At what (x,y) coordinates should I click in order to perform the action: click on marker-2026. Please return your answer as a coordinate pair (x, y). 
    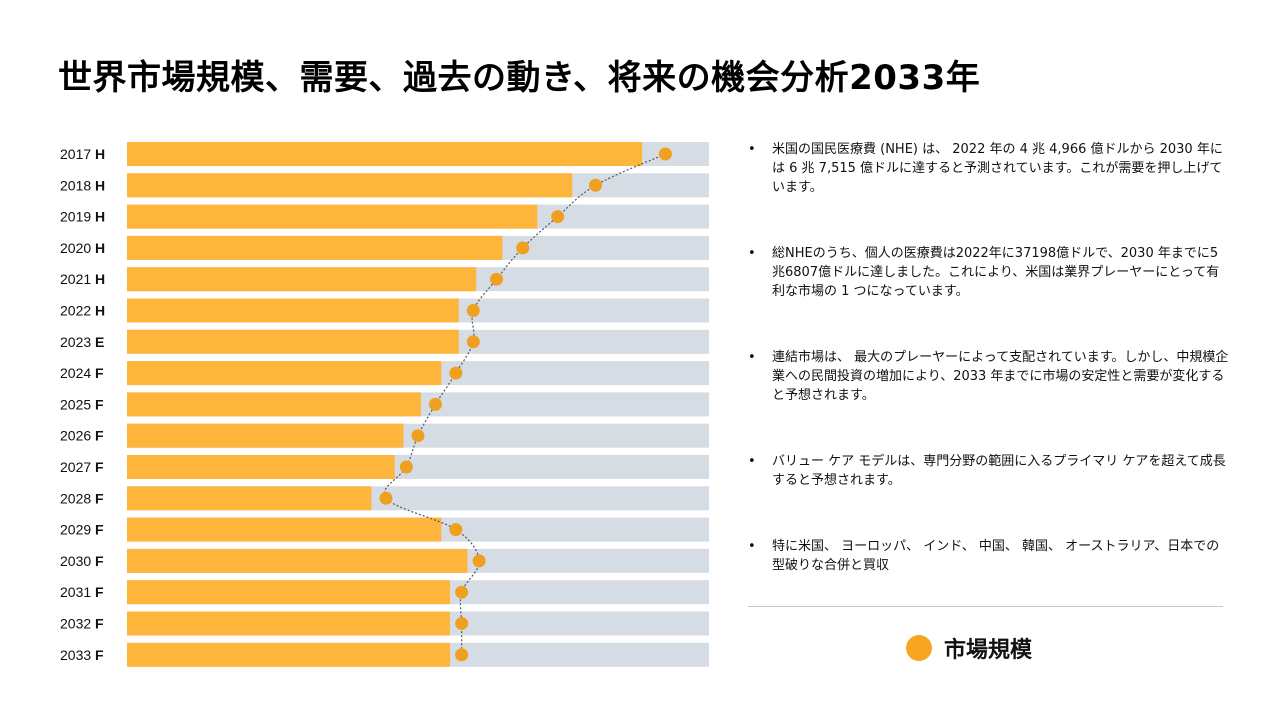
    Looking at the image, I should click on (418, 436).